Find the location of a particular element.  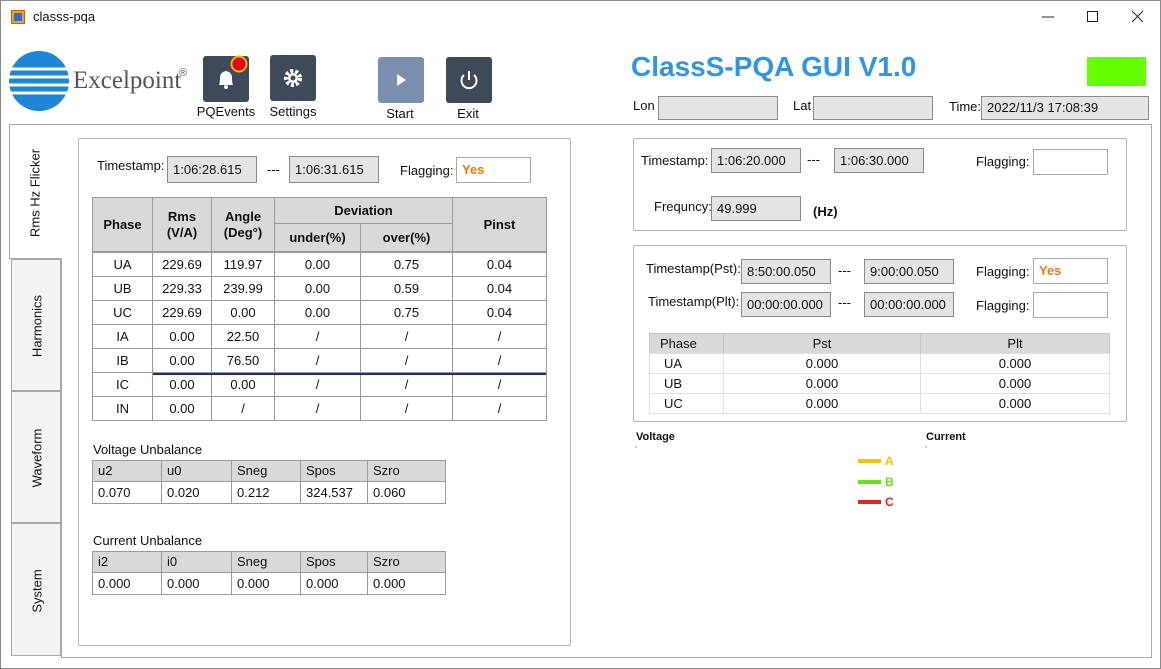

cell-text: 239.99 is located at coordinates (243, 288).